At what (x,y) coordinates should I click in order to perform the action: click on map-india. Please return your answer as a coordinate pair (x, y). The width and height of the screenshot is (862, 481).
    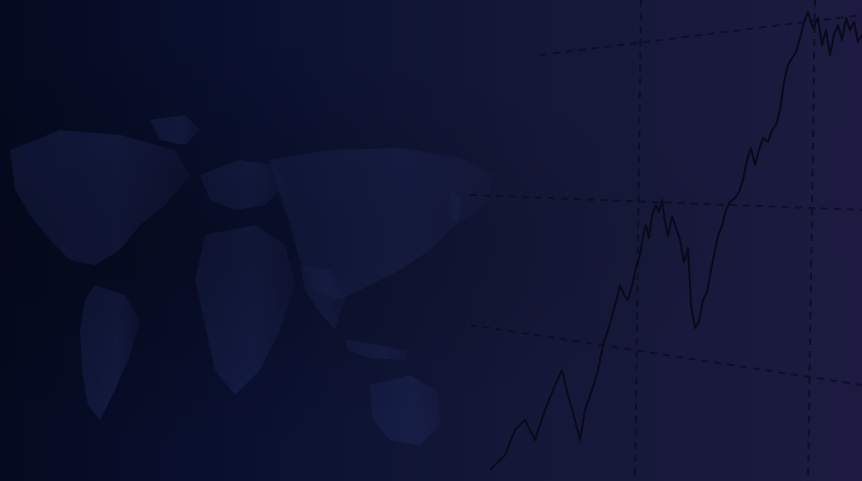
    Looking at the image, I should click on (322, 297).